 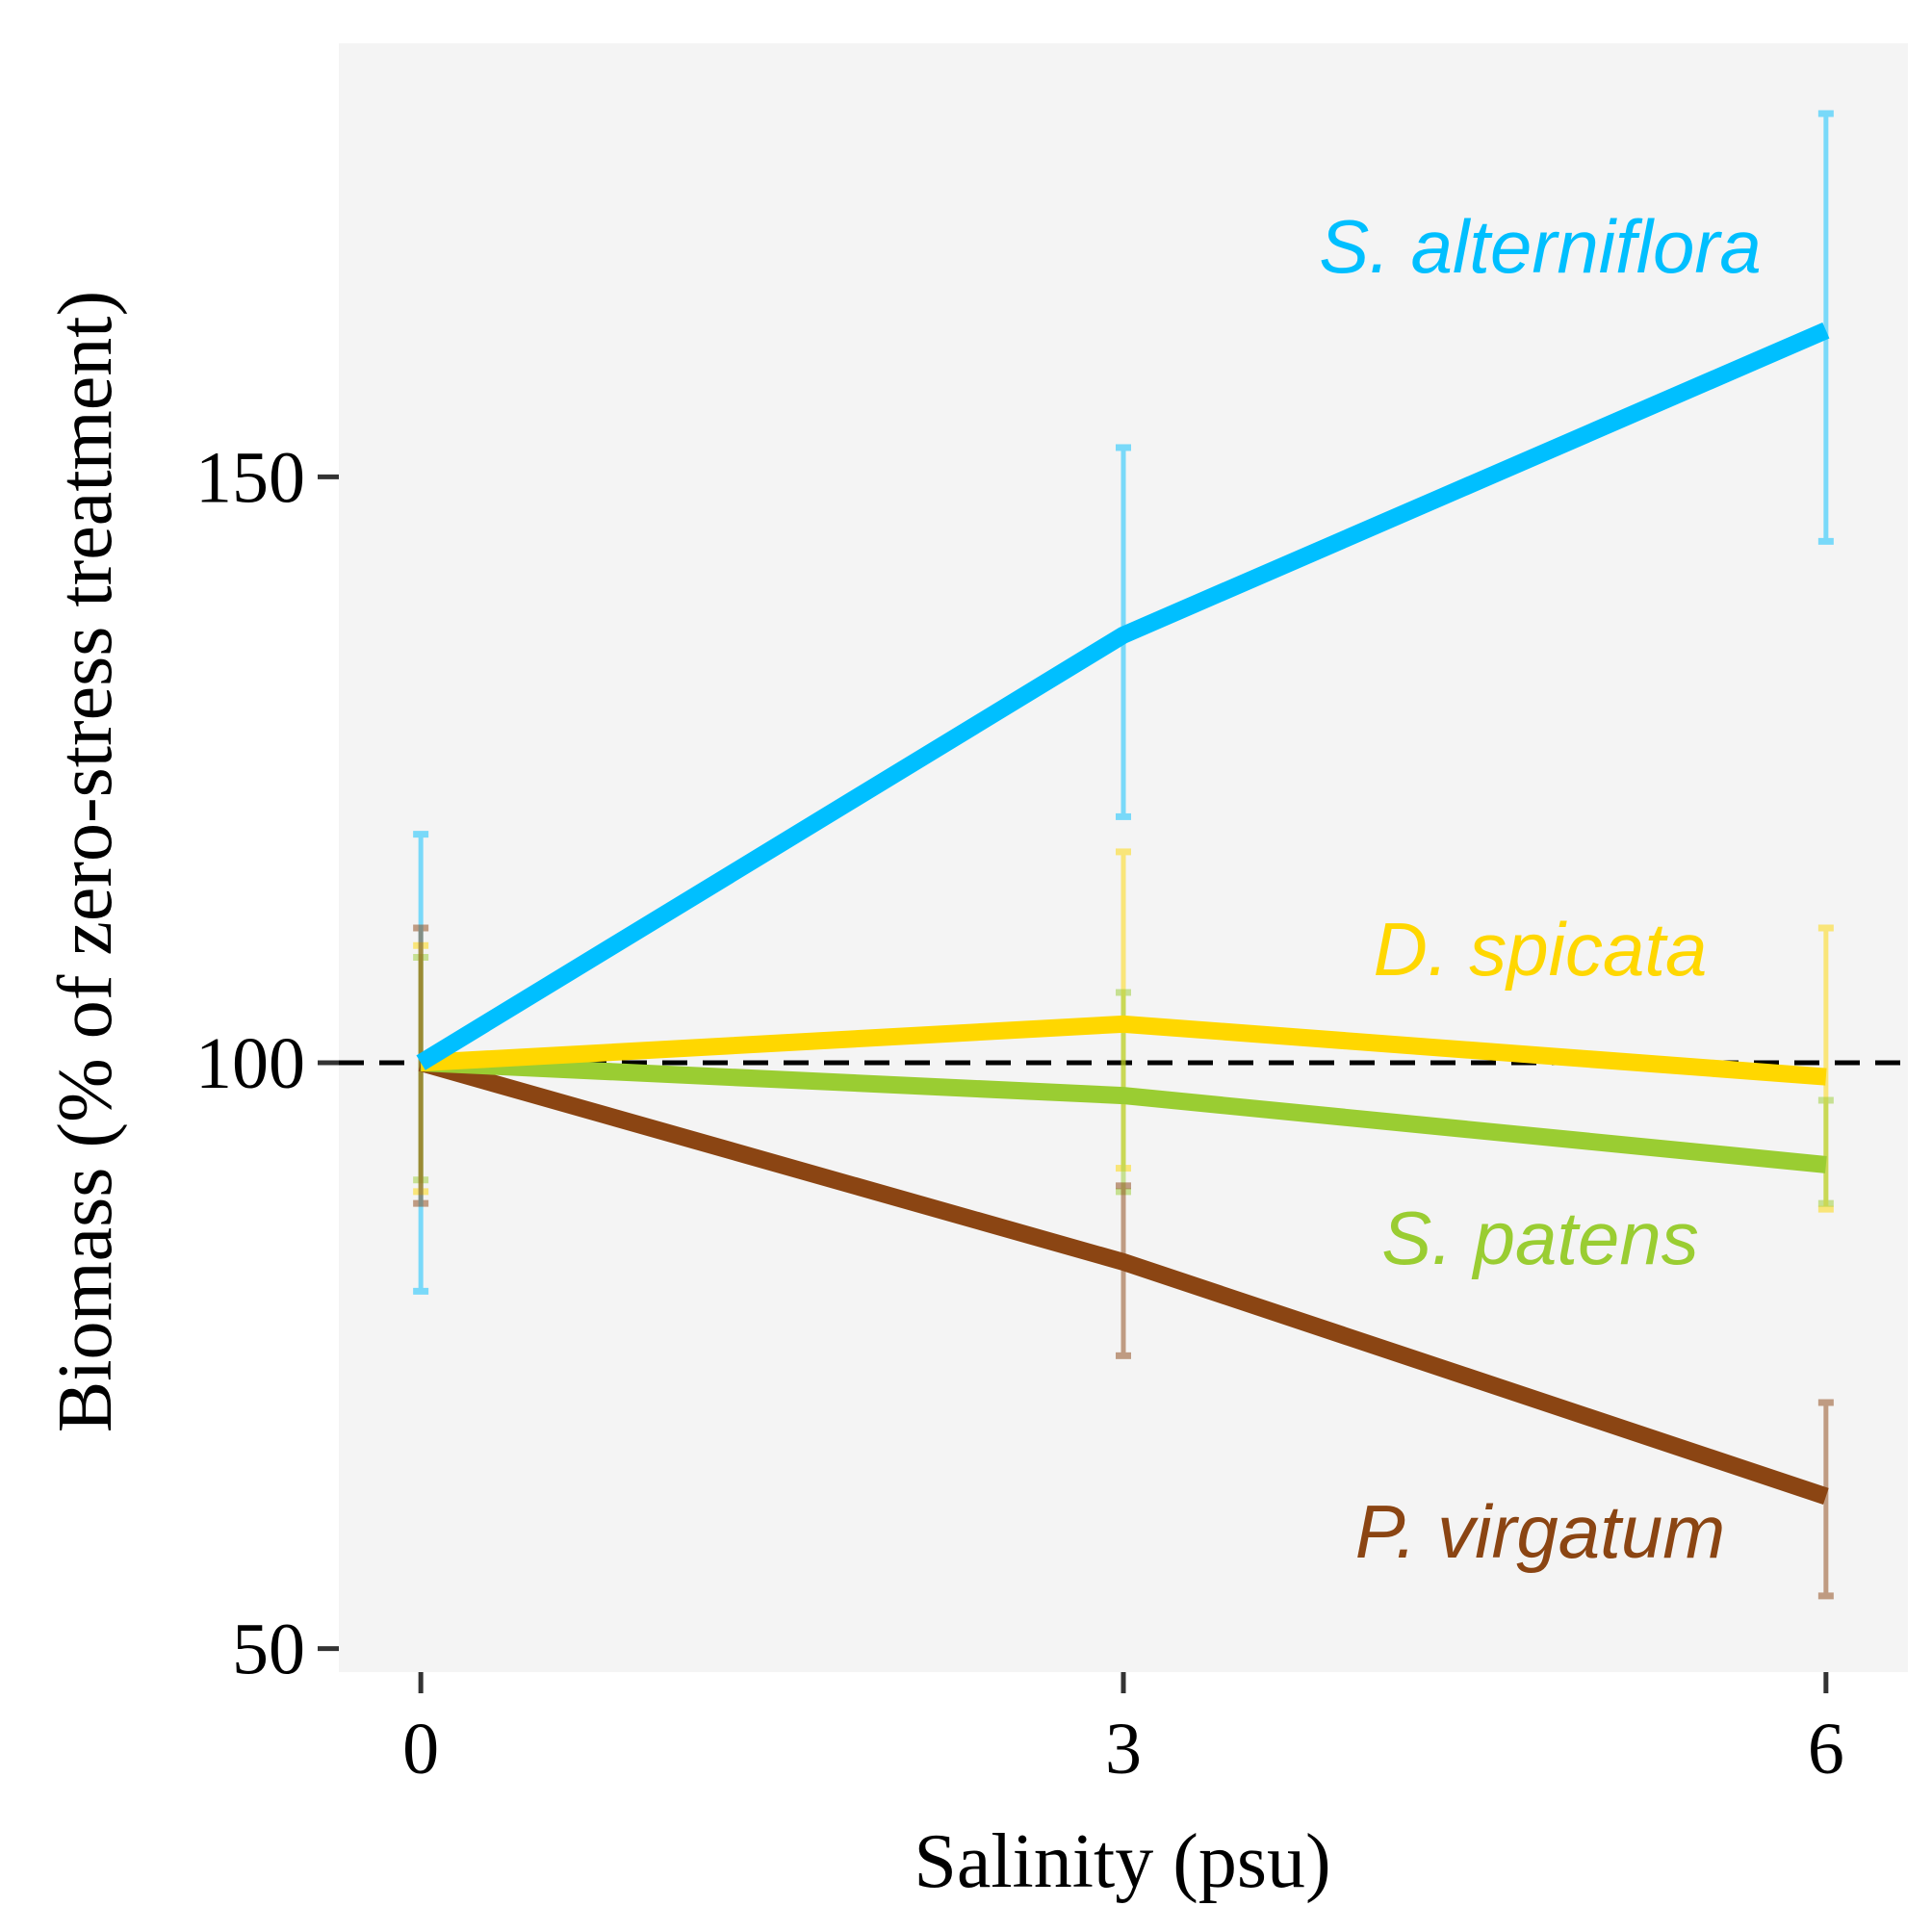 What do you see at coordinates (1124, 1114) in the screenshot?
I see `series-line-s-patens` at bounding box center [1124, 1114].